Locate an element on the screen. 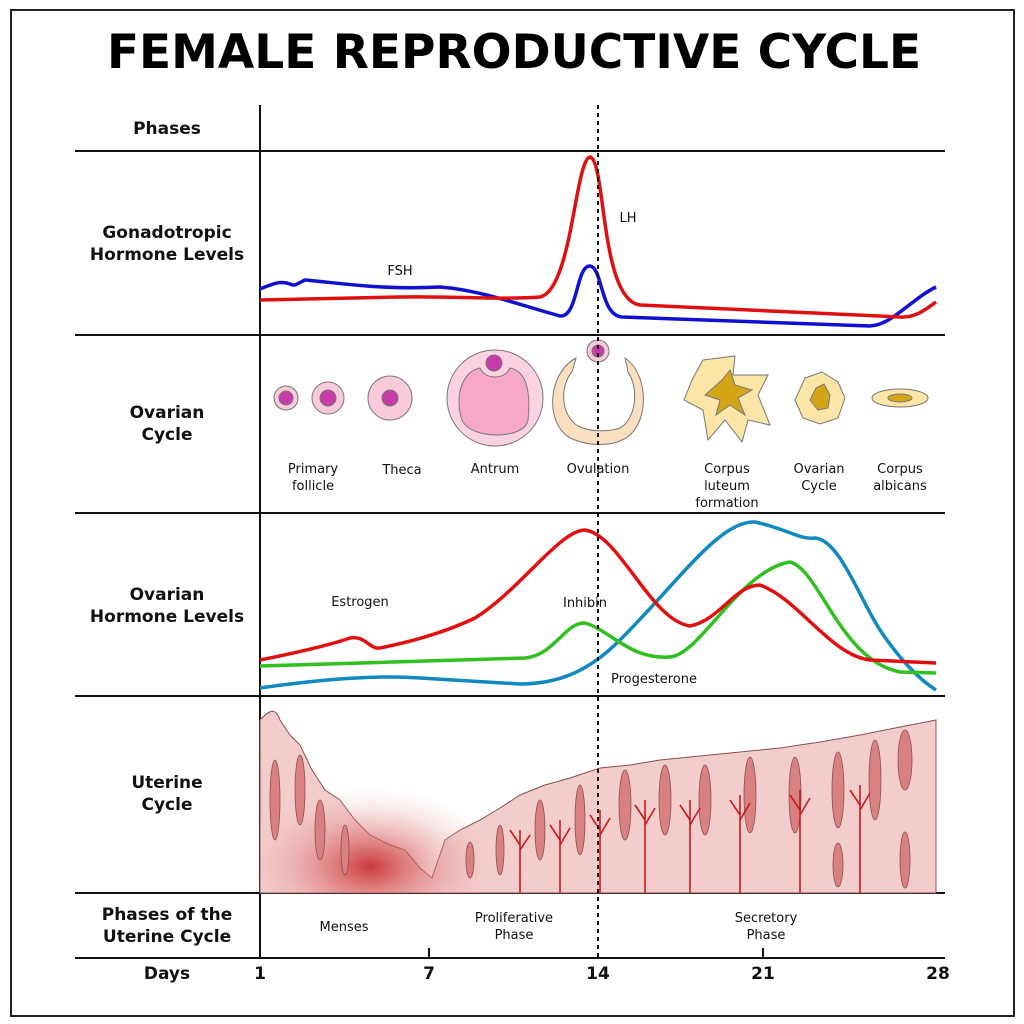 The height and width of the screenshot is (1024, 1024). stage-label: luteum is located at coordinates (727, 486).